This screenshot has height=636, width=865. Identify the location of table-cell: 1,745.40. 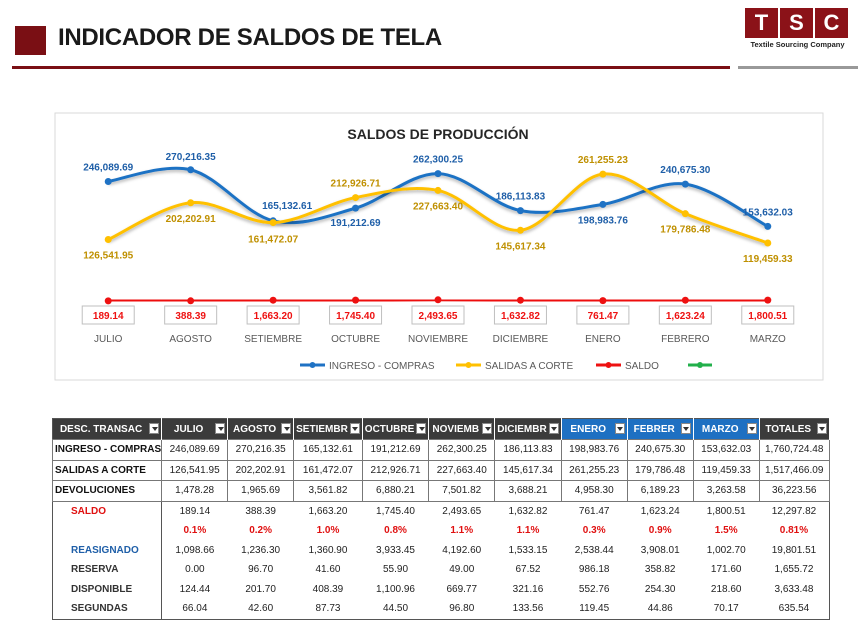
(395, 511).